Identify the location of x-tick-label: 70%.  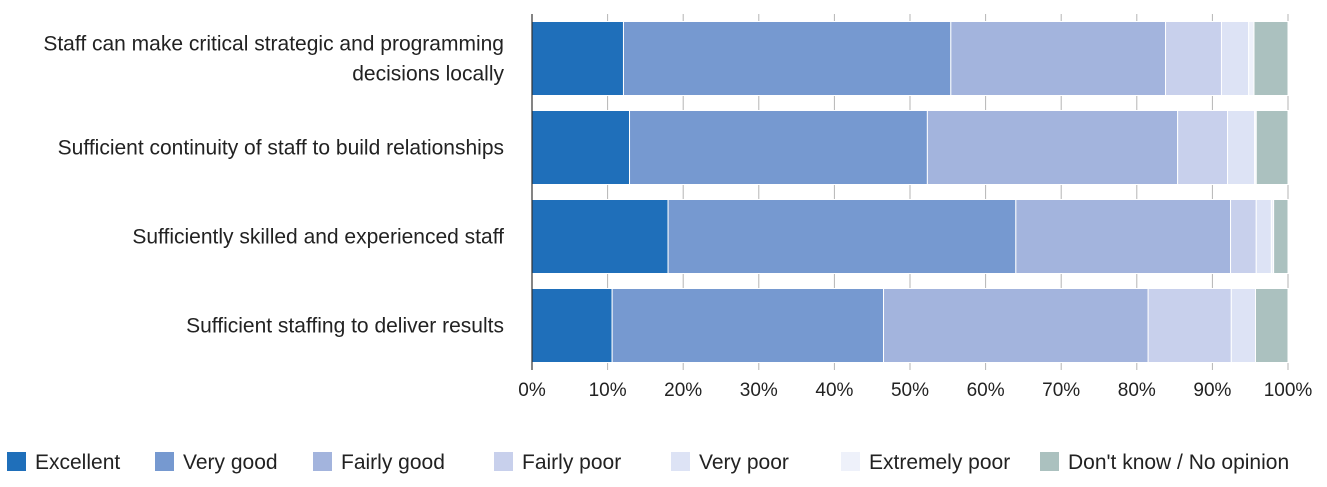
(1061, 390).